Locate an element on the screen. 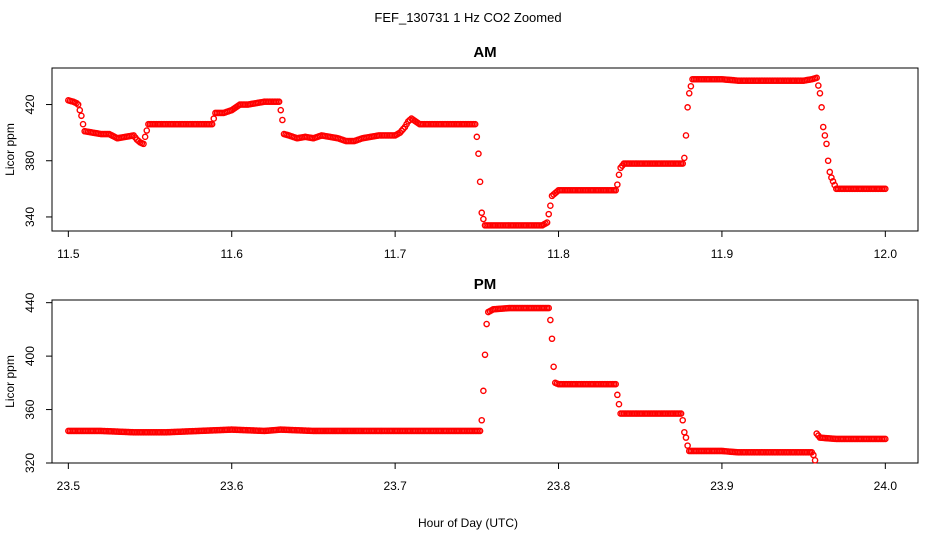 The width and height of the screenshot is (936, 540). pm-x-tick-label: 23.9 is located at coordinates (722, 486).